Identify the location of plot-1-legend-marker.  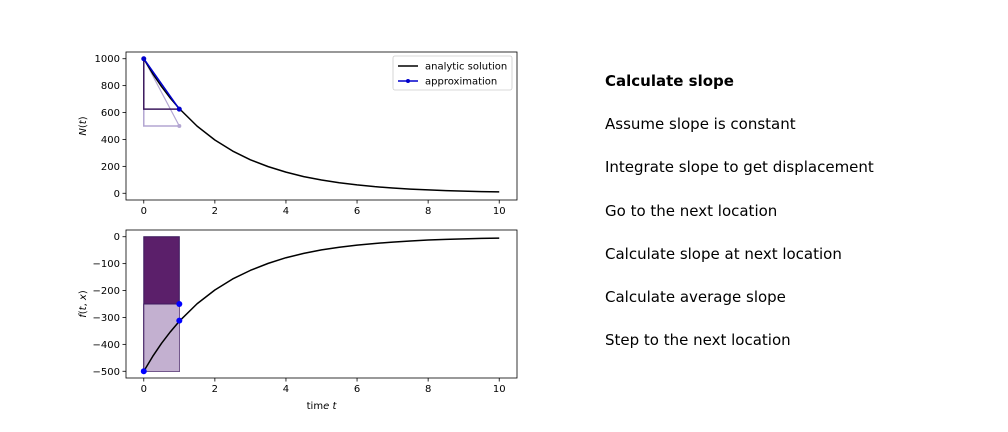
(408, 81).